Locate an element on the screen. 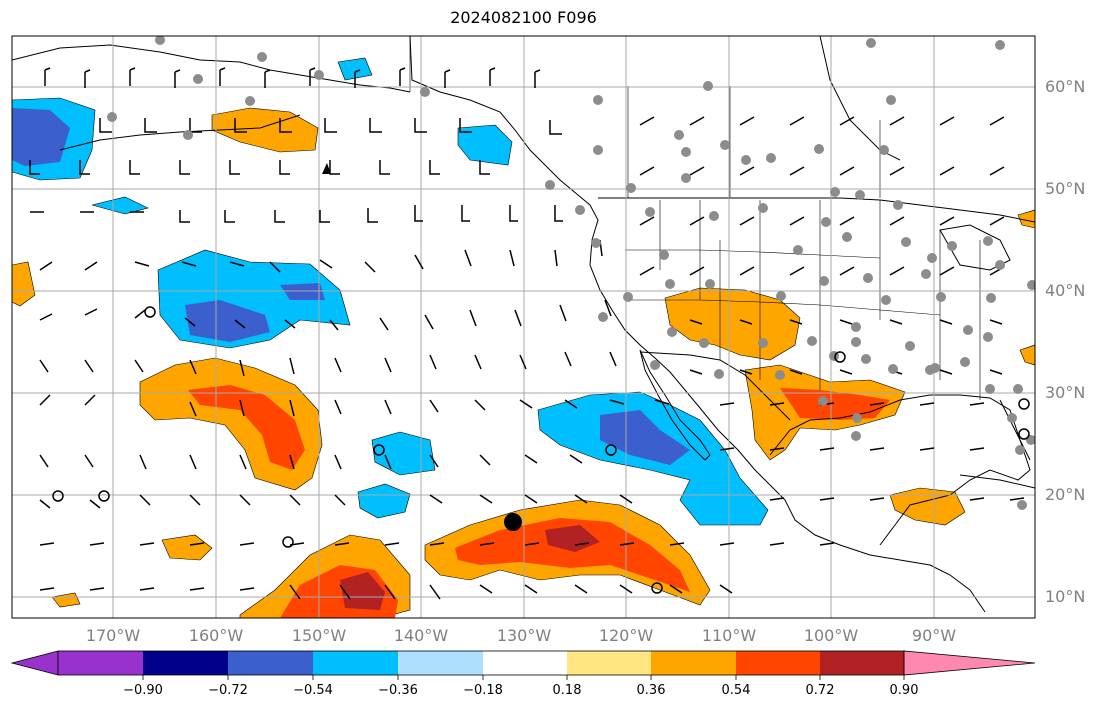  colorbar-tick-label: 0.54 is located at coordinates (736, 690).